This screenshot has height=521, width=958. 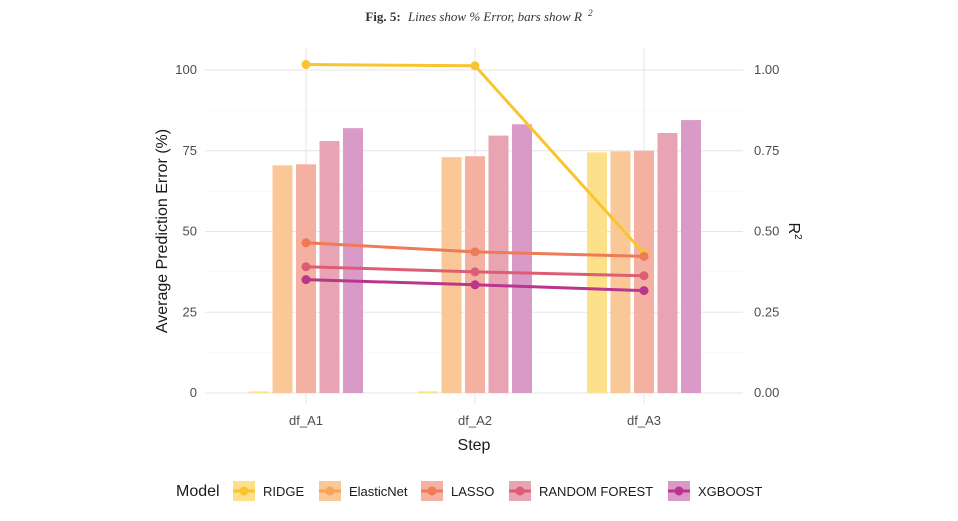 I want to click on legend-label: RIDGE, so click(x=284, y=491).